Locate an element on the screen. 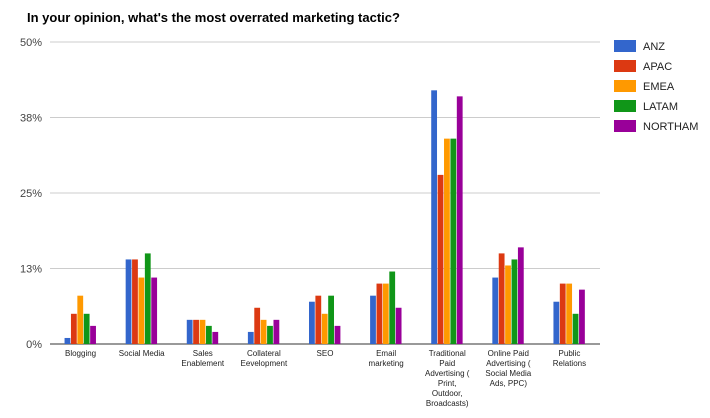 Image resolution: width=710 pixels, height=418 pixels. legend-label: LATAM is located at coordinates (660, 107).